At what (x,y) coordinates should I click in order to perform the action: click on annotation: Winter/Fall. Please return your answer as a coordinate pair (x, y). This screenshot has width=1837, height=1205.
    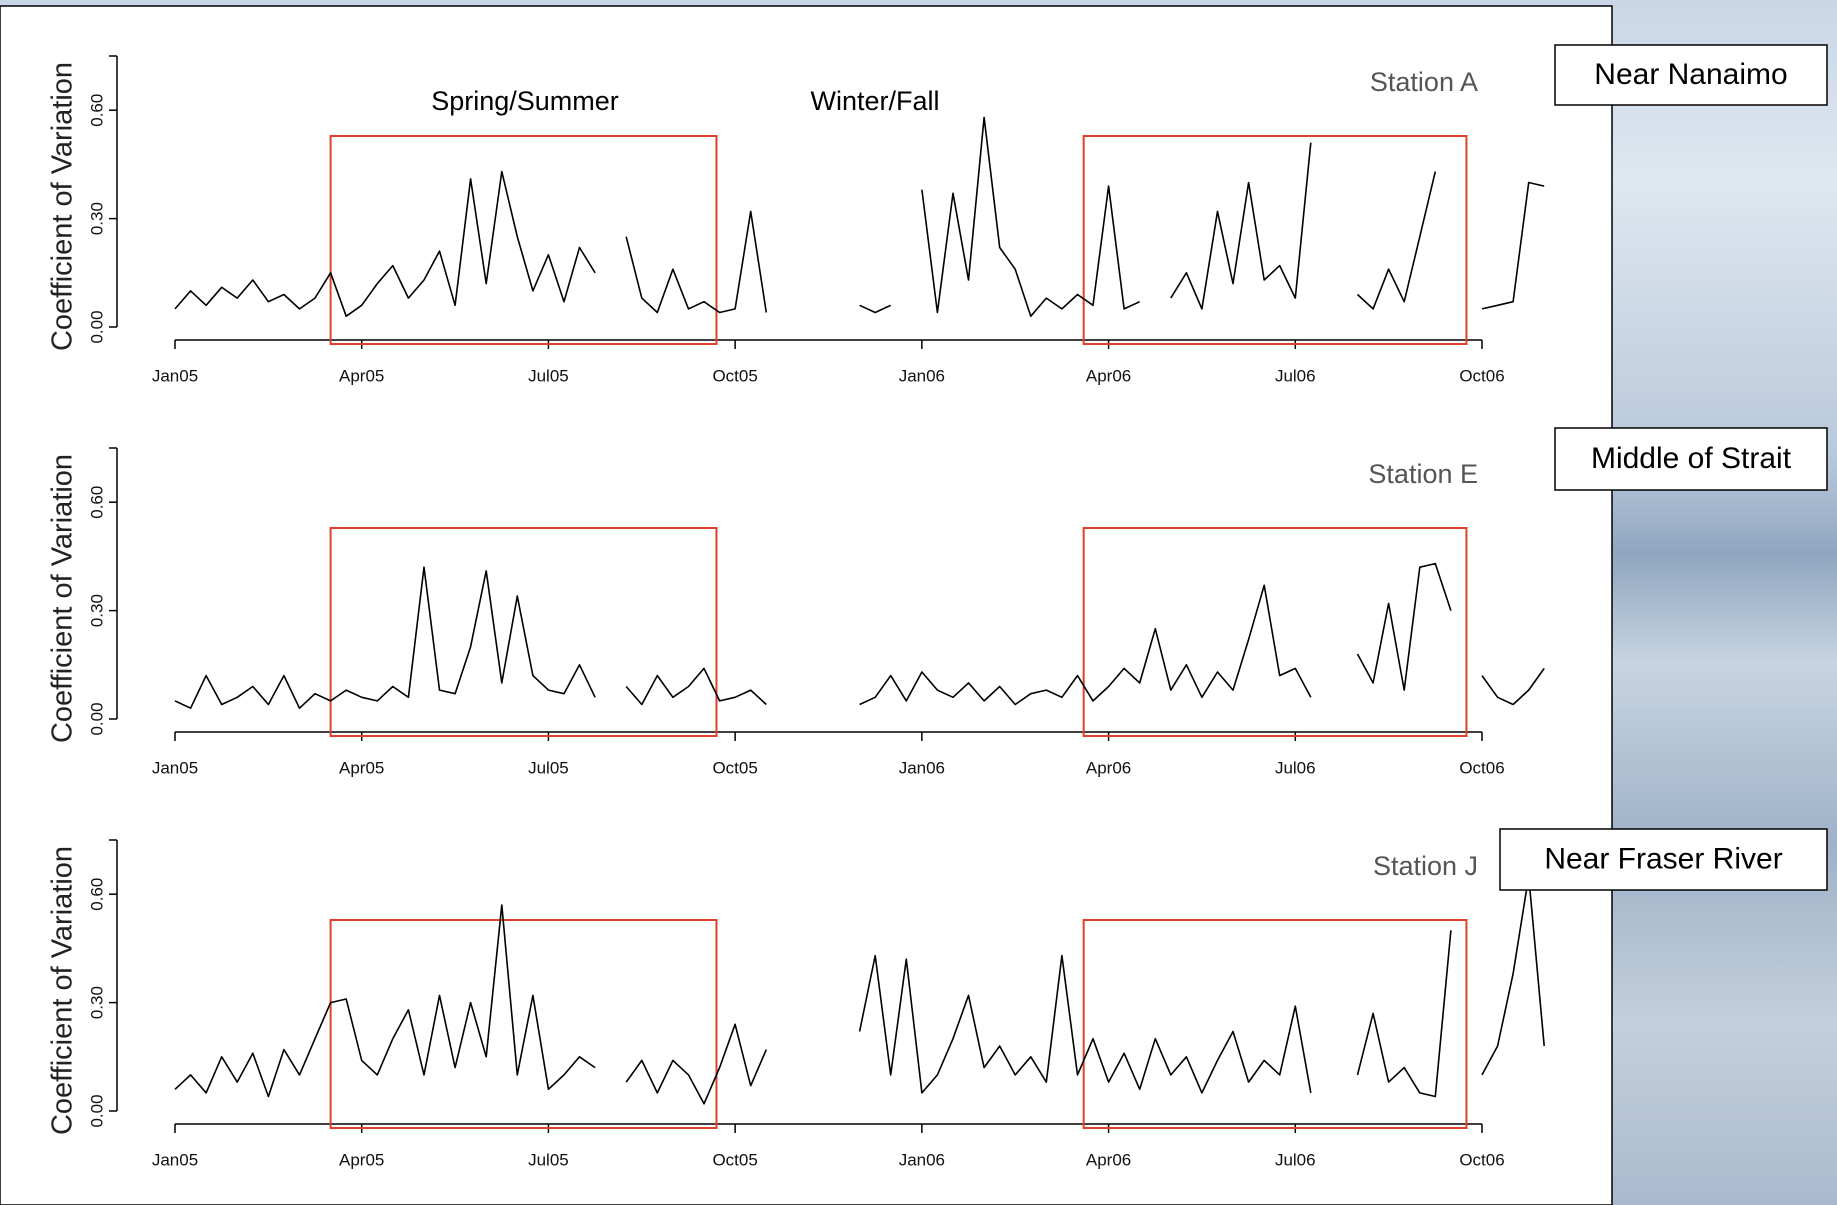
    Looking at the image, I should click on (874, 101).